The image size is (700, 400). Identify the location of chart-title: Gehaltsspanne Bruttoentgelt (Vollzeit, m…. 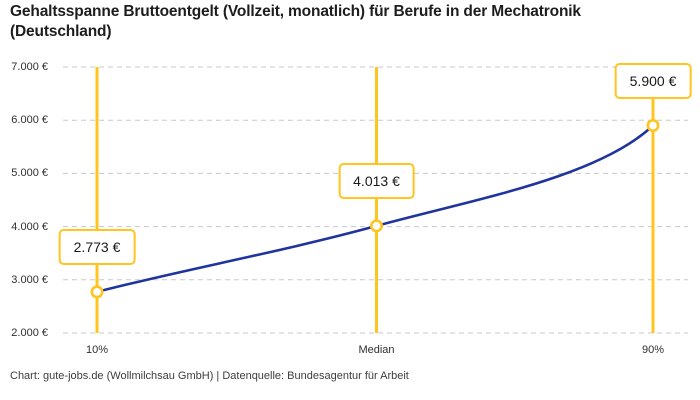
(295, 21).